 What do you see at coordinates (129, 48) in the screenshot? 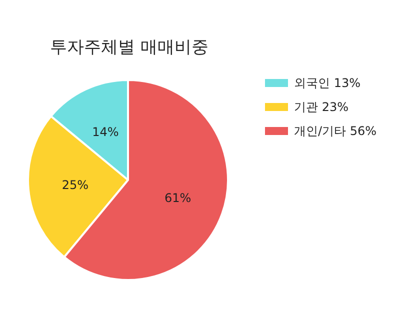
I see `chart-title: 투자주체별 매매비중` at bounding box center [129, 48].